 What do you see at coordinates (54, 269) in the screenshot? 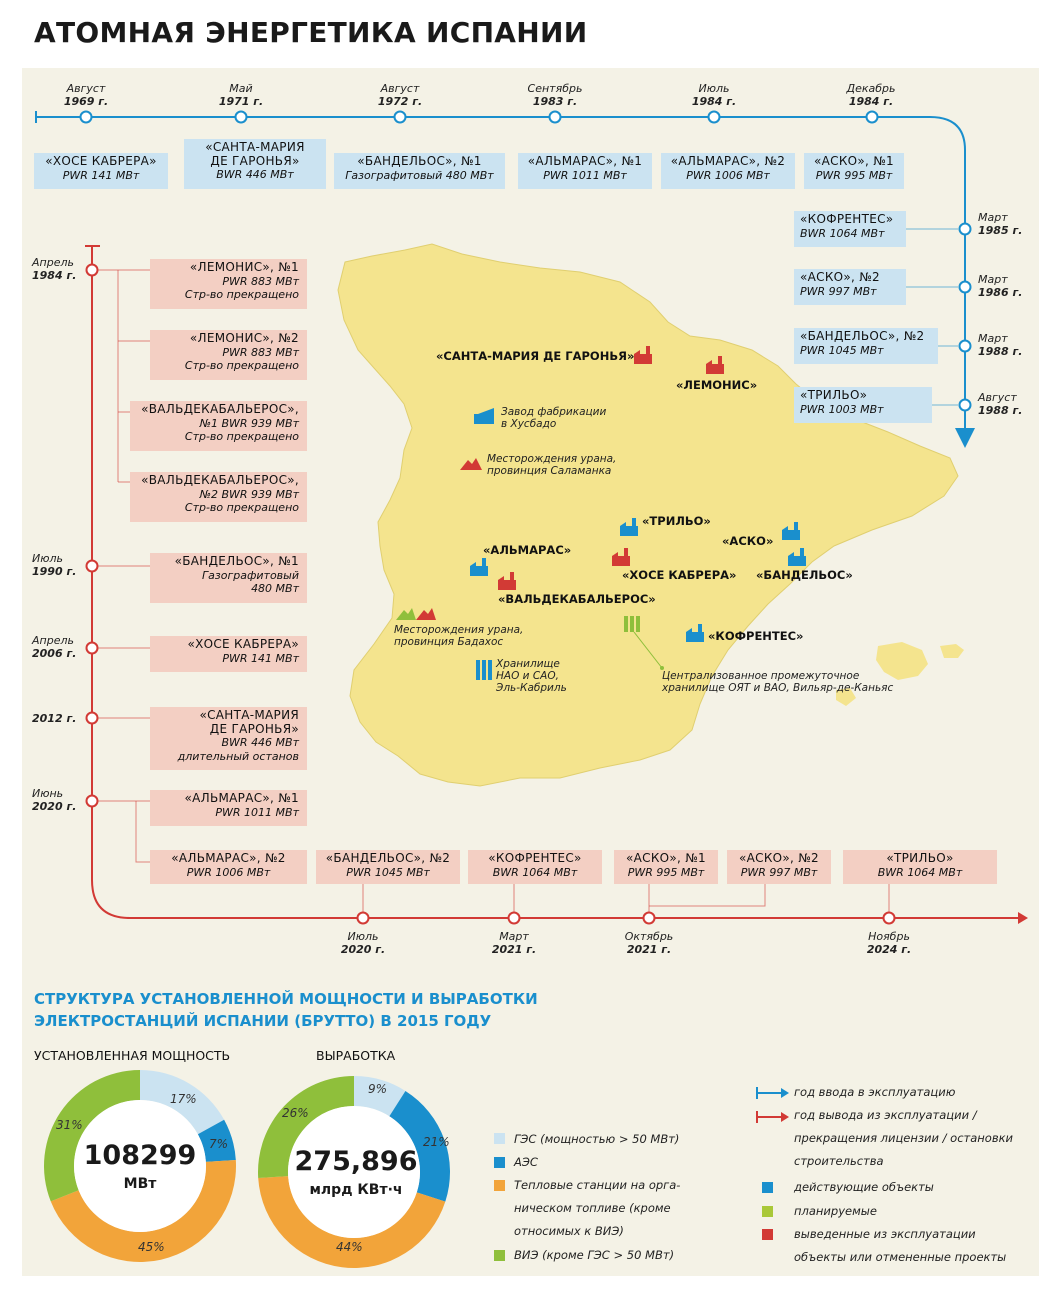
I see `date-label-1984-apr: Апрель 1984 г.` at bounding box center [54, 269].